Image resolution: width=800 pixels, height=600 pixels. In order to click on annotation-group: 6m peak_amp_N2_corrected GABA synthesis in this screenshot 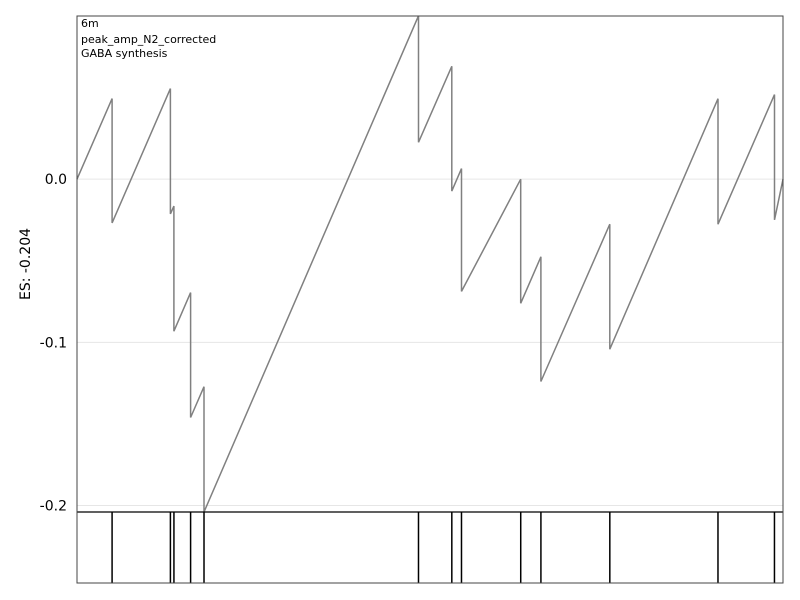, I will do `click(148, 38)`.